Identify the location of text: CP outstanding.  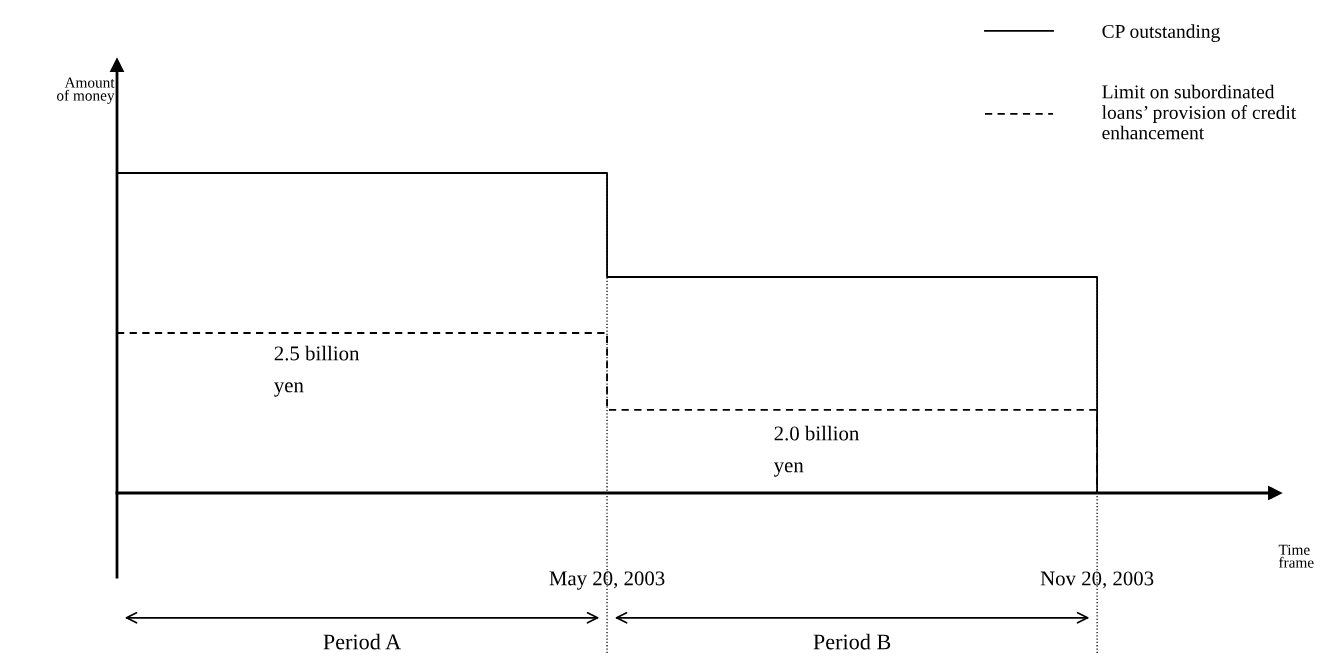
(1161, 33).